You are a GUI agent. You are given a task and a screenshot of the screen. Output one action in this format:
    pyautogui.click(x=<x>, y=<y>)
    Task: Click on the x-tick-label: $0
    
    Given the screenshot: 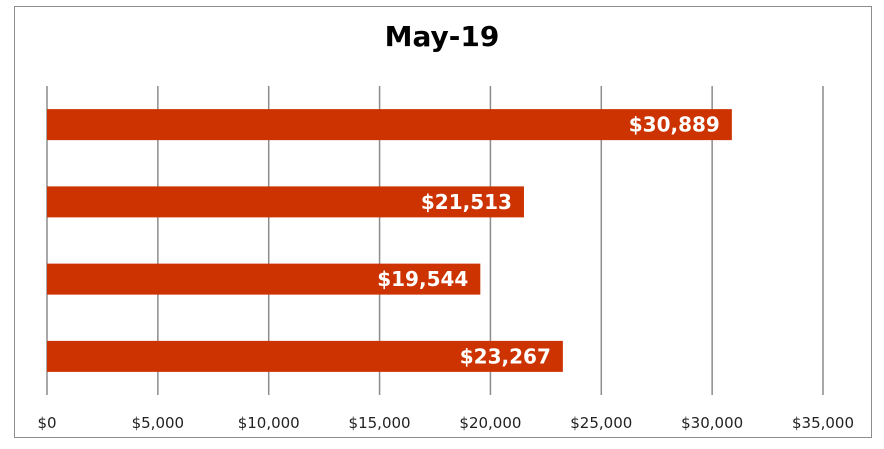 What is the action you would take?
    pyautogui.click(x=46, y=423)
    